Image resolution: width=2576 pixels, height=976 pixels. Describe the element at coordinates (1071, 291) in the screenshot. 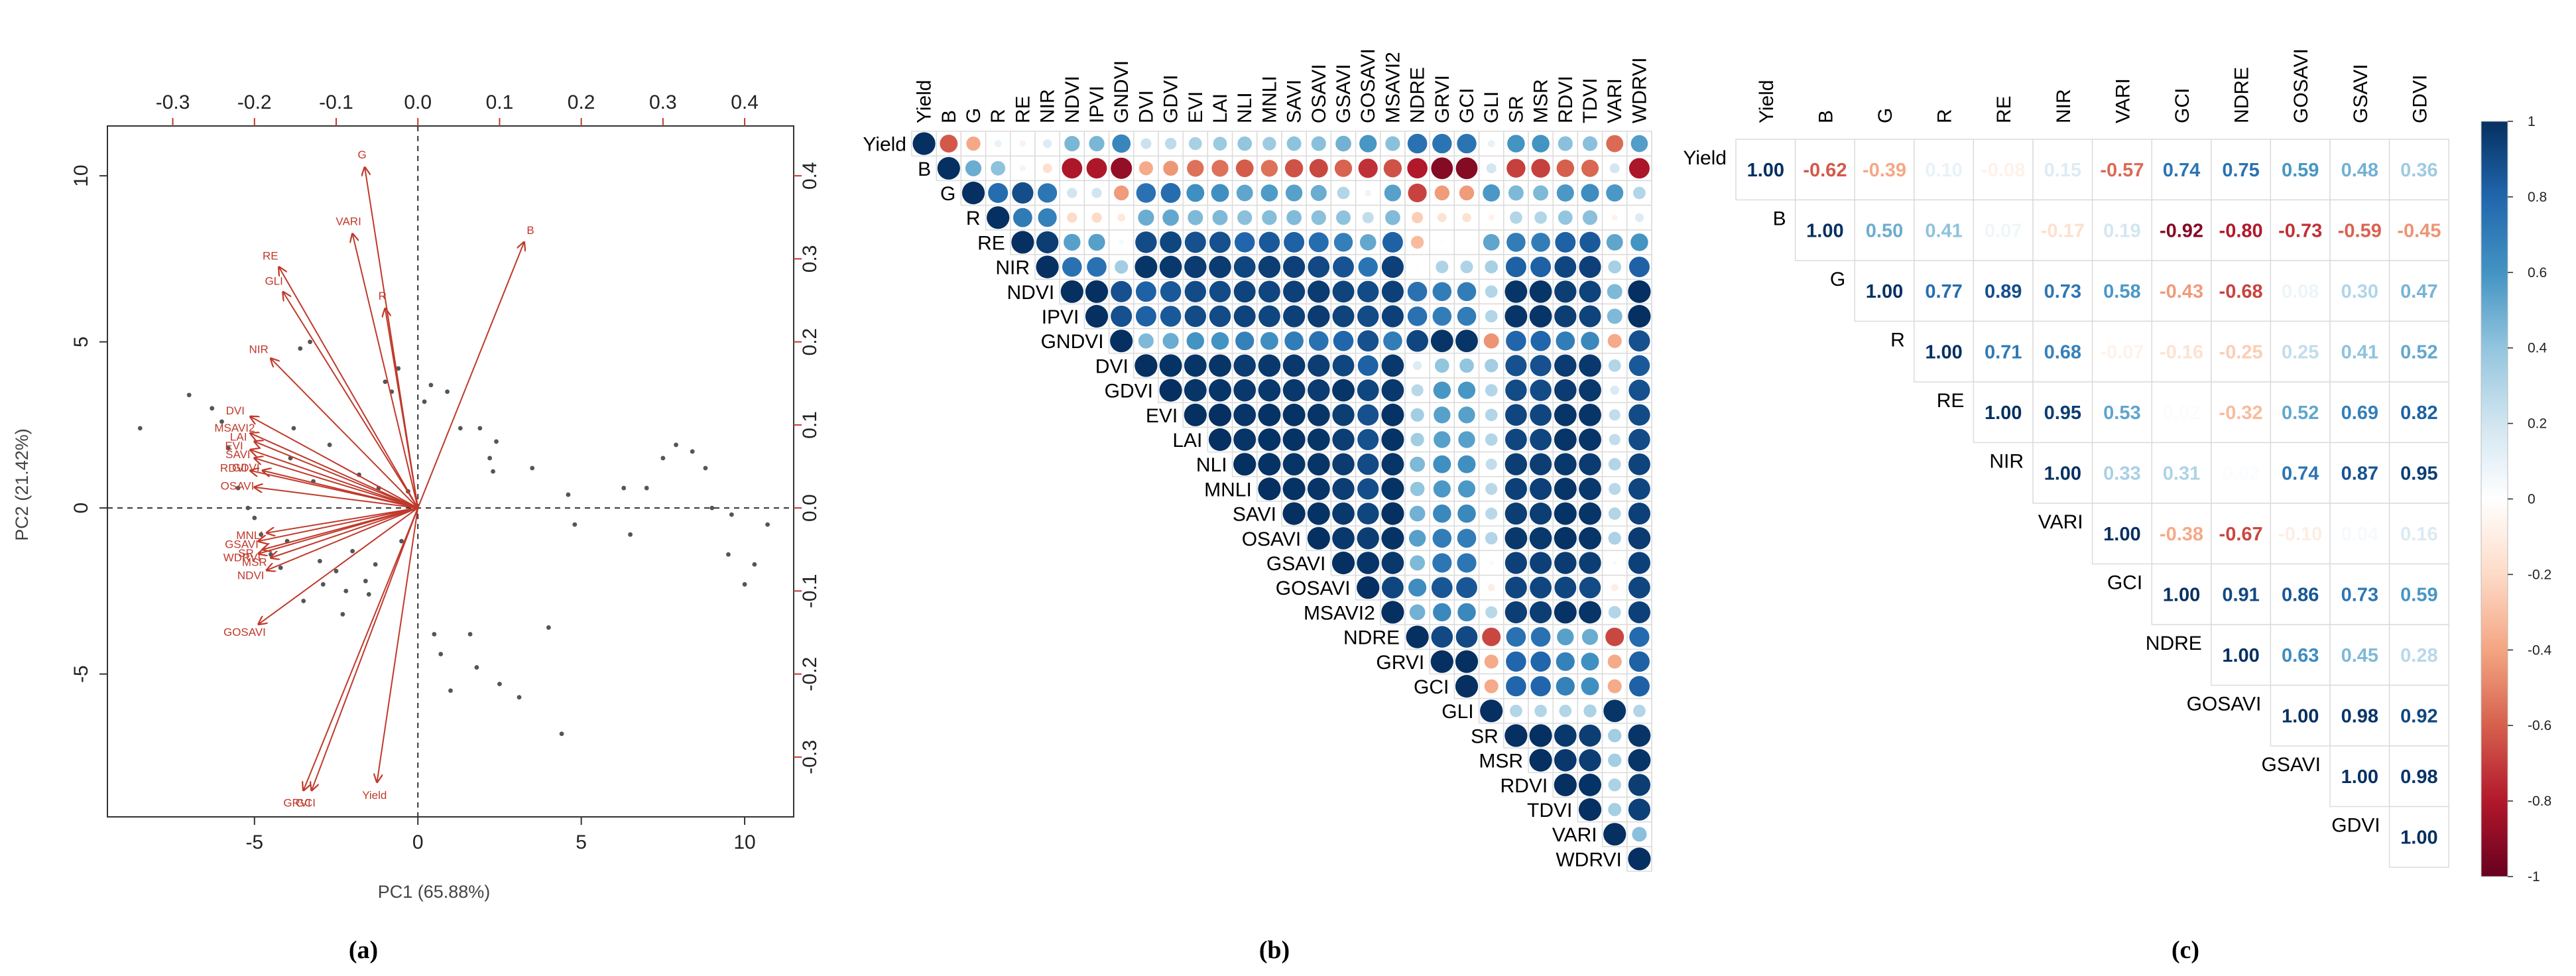

I see `corr-circle-ndvi-ndvi` at that location.